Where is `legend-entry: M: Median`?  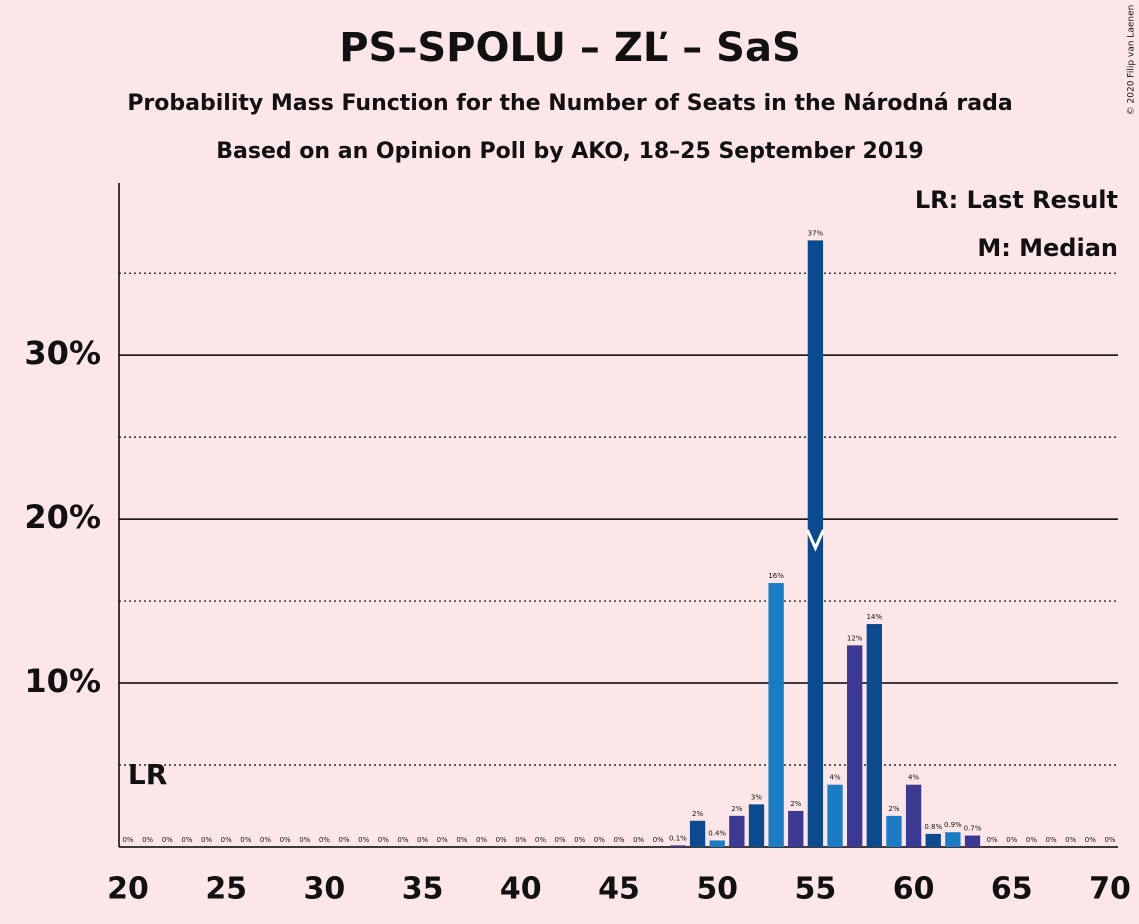 legend-entry: M: Median is located at coordinates (1047, 248).